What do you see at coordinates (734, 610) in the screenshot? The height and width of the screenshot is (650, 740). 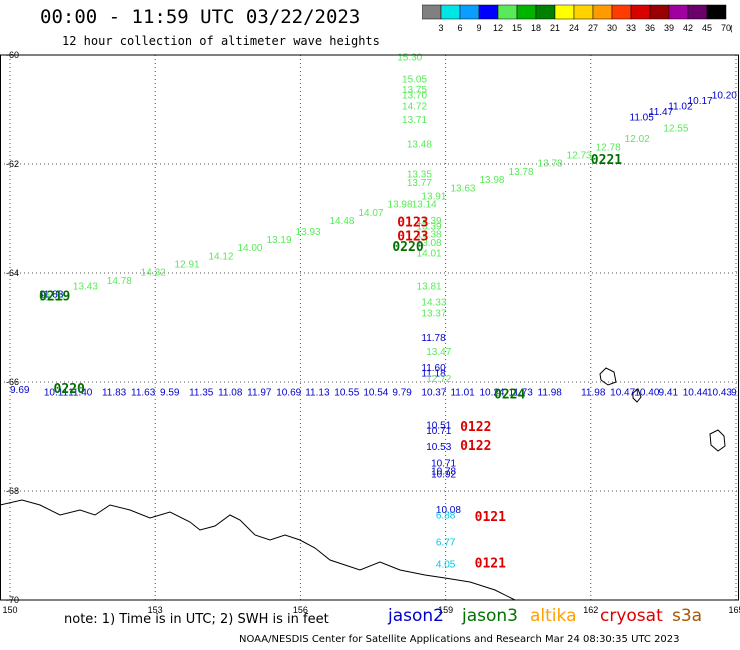 I see `lon-tick: 165` at bounding box center [734, 610].